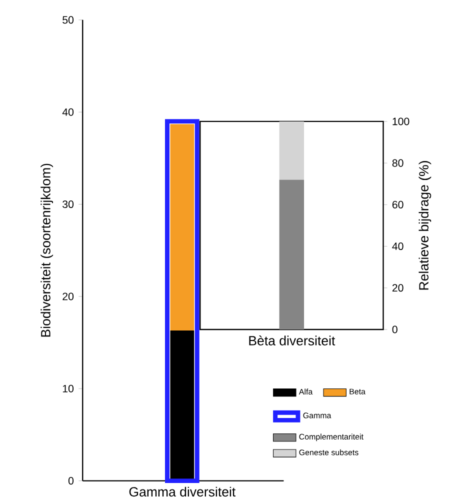  I want to click on y-axis-title: Biodiversiteit (soortenrijkdom), so click(47, 250).